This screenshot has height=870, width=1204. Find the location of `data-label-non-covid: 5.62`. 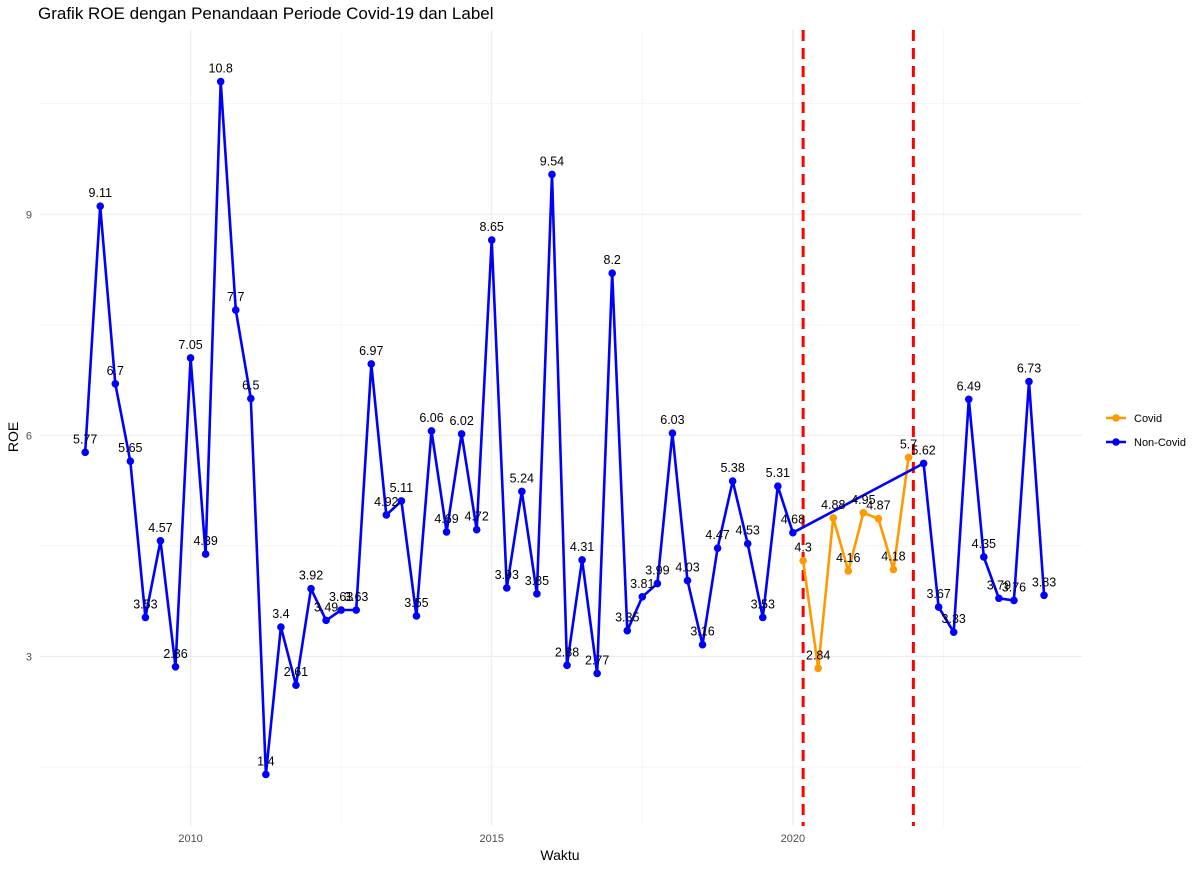

data-label-non-covid: 5.62 is located at coordinates (923, 450).